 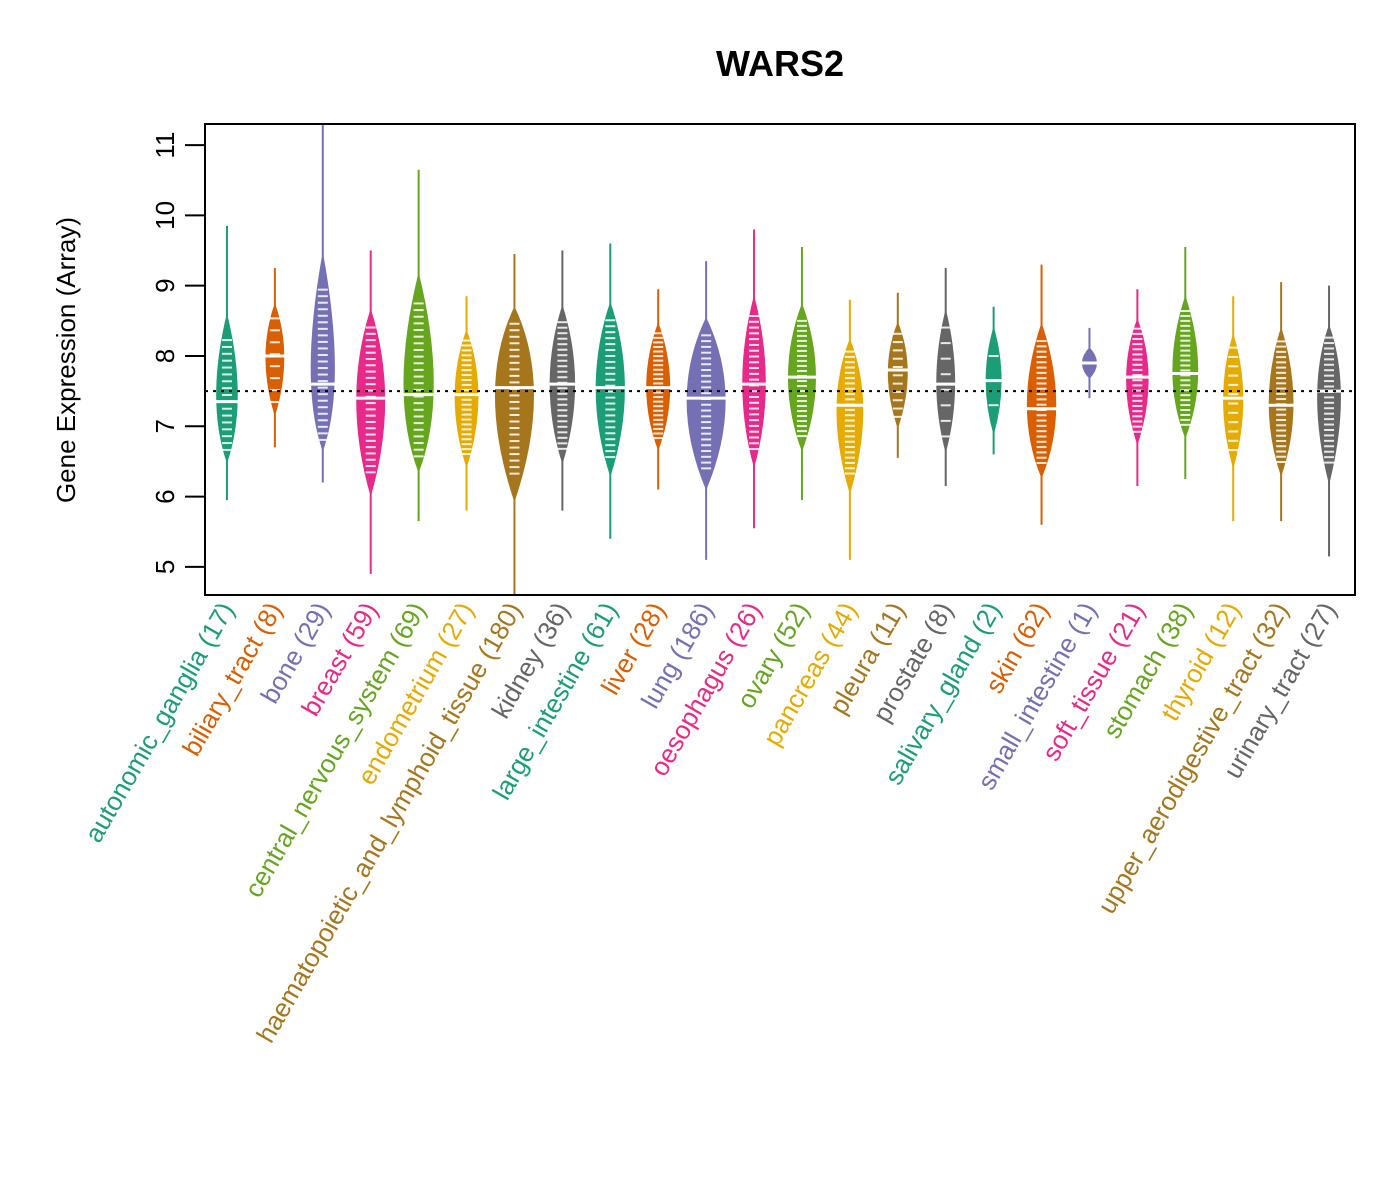 I want to click on violin-pancreas, so click(x=850, y=429).